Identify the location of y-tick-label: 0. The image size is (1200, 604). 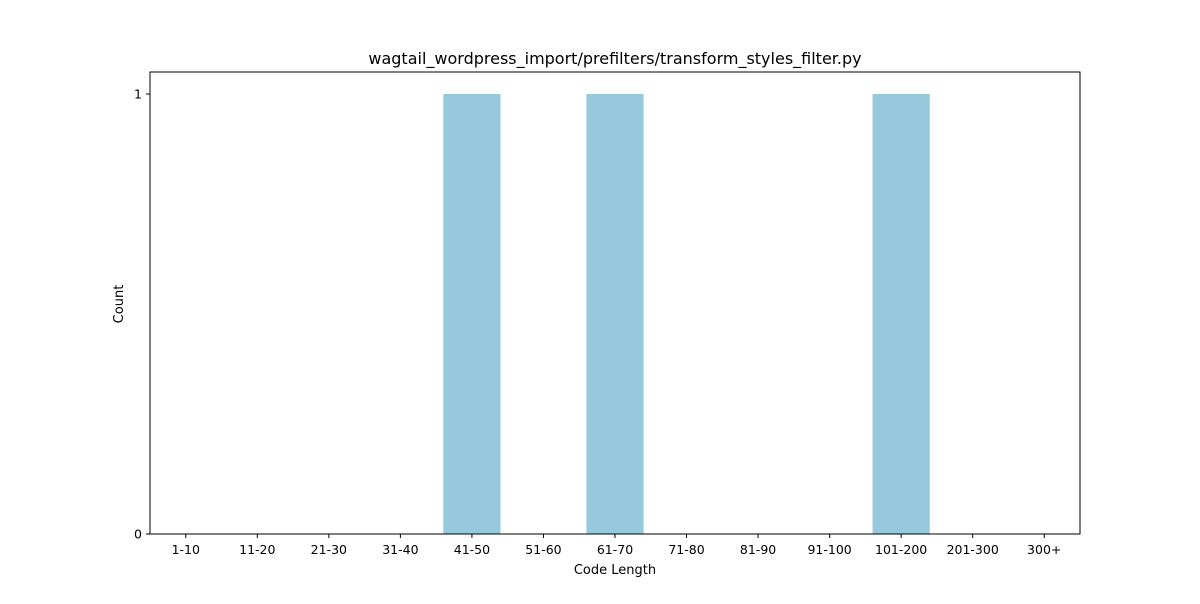
(138, 534).